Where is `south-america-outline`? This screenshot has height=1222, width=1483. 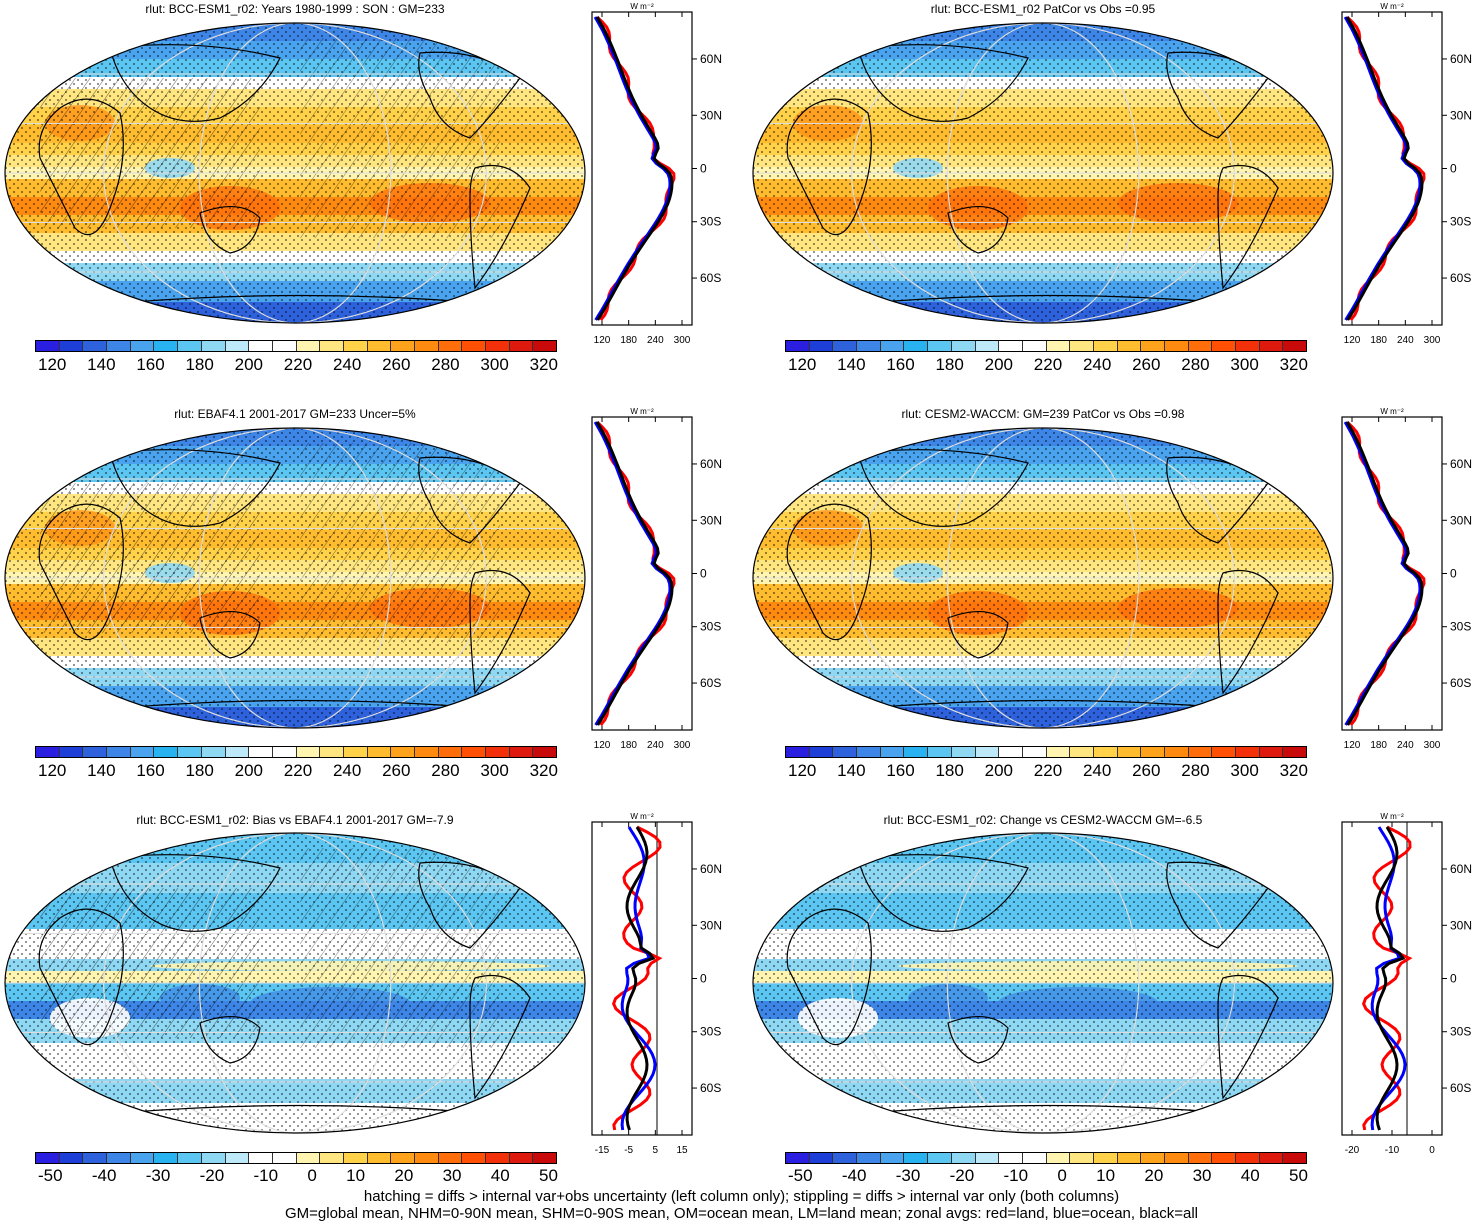 south-america-outline is located at coordinates (1248, 632).